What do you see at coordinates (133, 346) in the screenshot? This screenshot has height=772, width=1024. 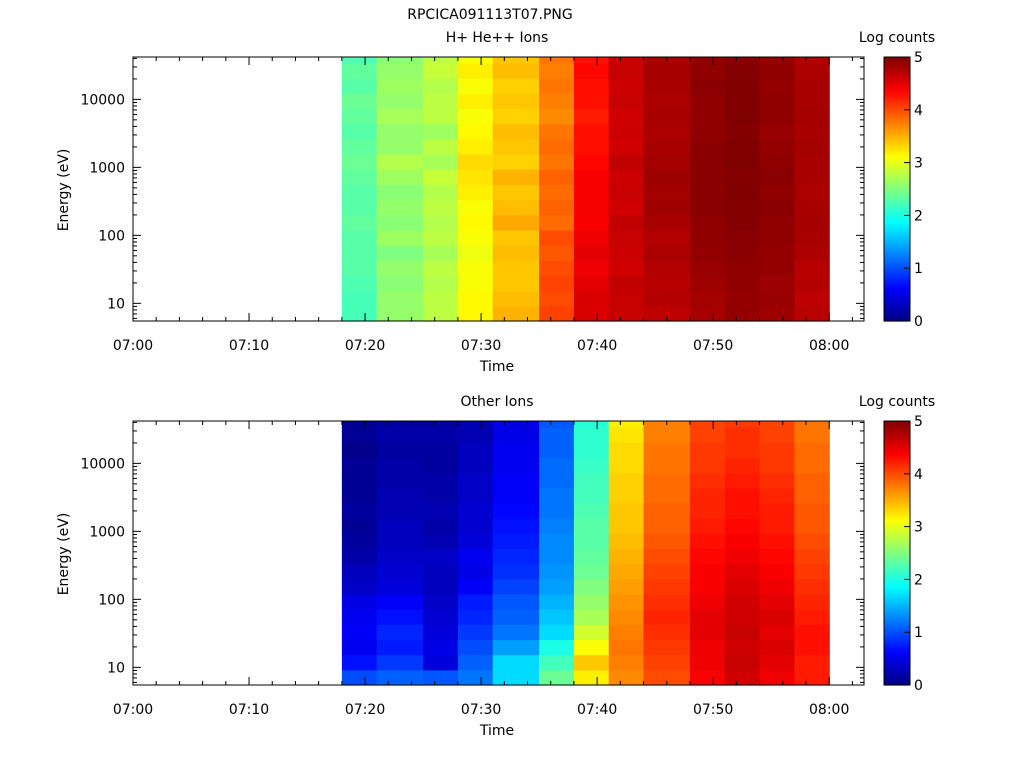 I see `x-tick-label: 07:00` at bounding box center [133, 346].